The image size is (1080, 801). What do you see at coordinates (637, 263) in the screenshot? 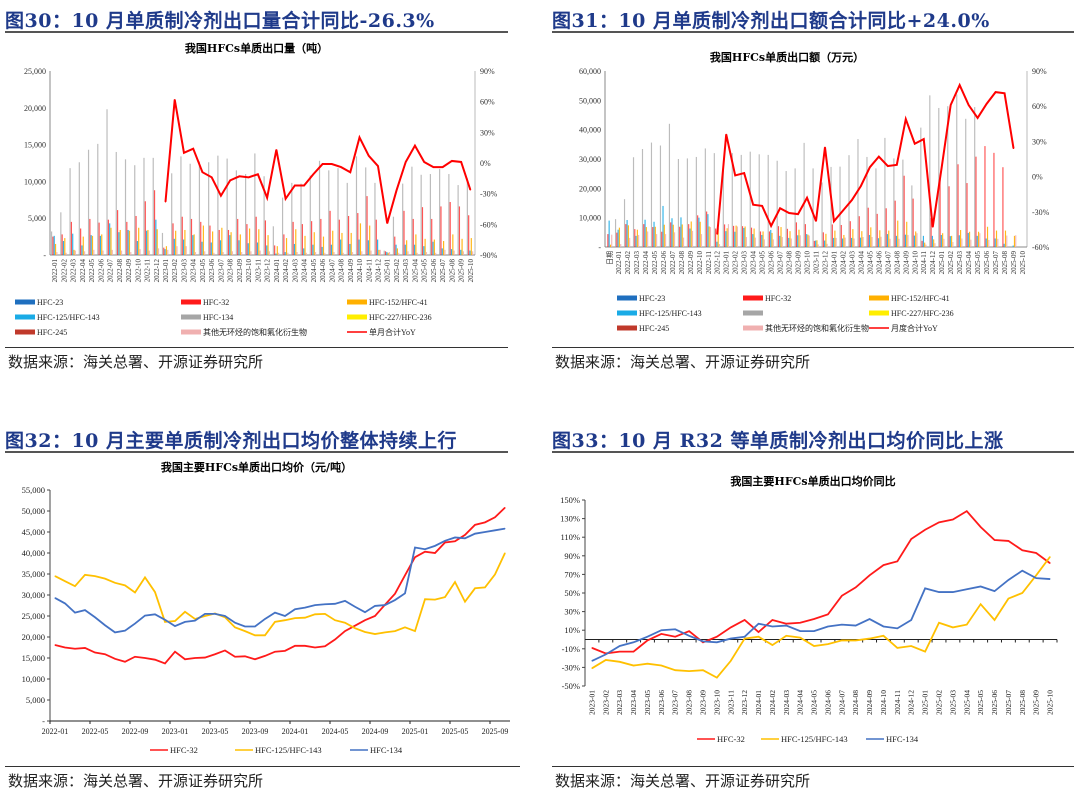
I see `fig31-x-tick-label: 2022-03` at bounding box center [637, 263].